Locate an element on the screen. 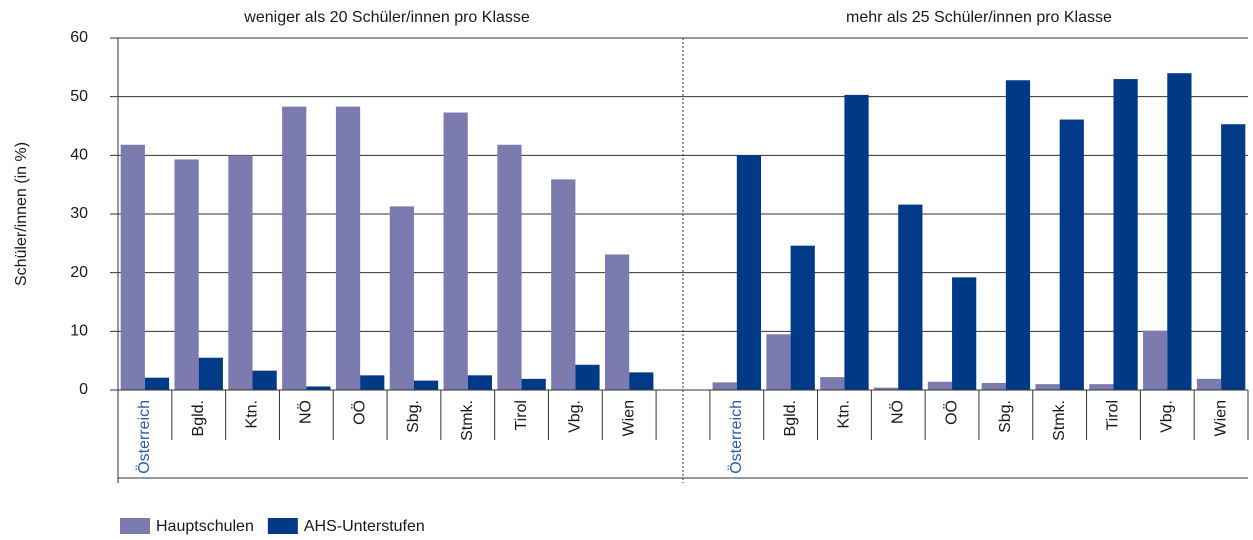 The width and height of the screenshot is (1253, 540). y-tick-label: 0 is located at coordinates (83, 389).